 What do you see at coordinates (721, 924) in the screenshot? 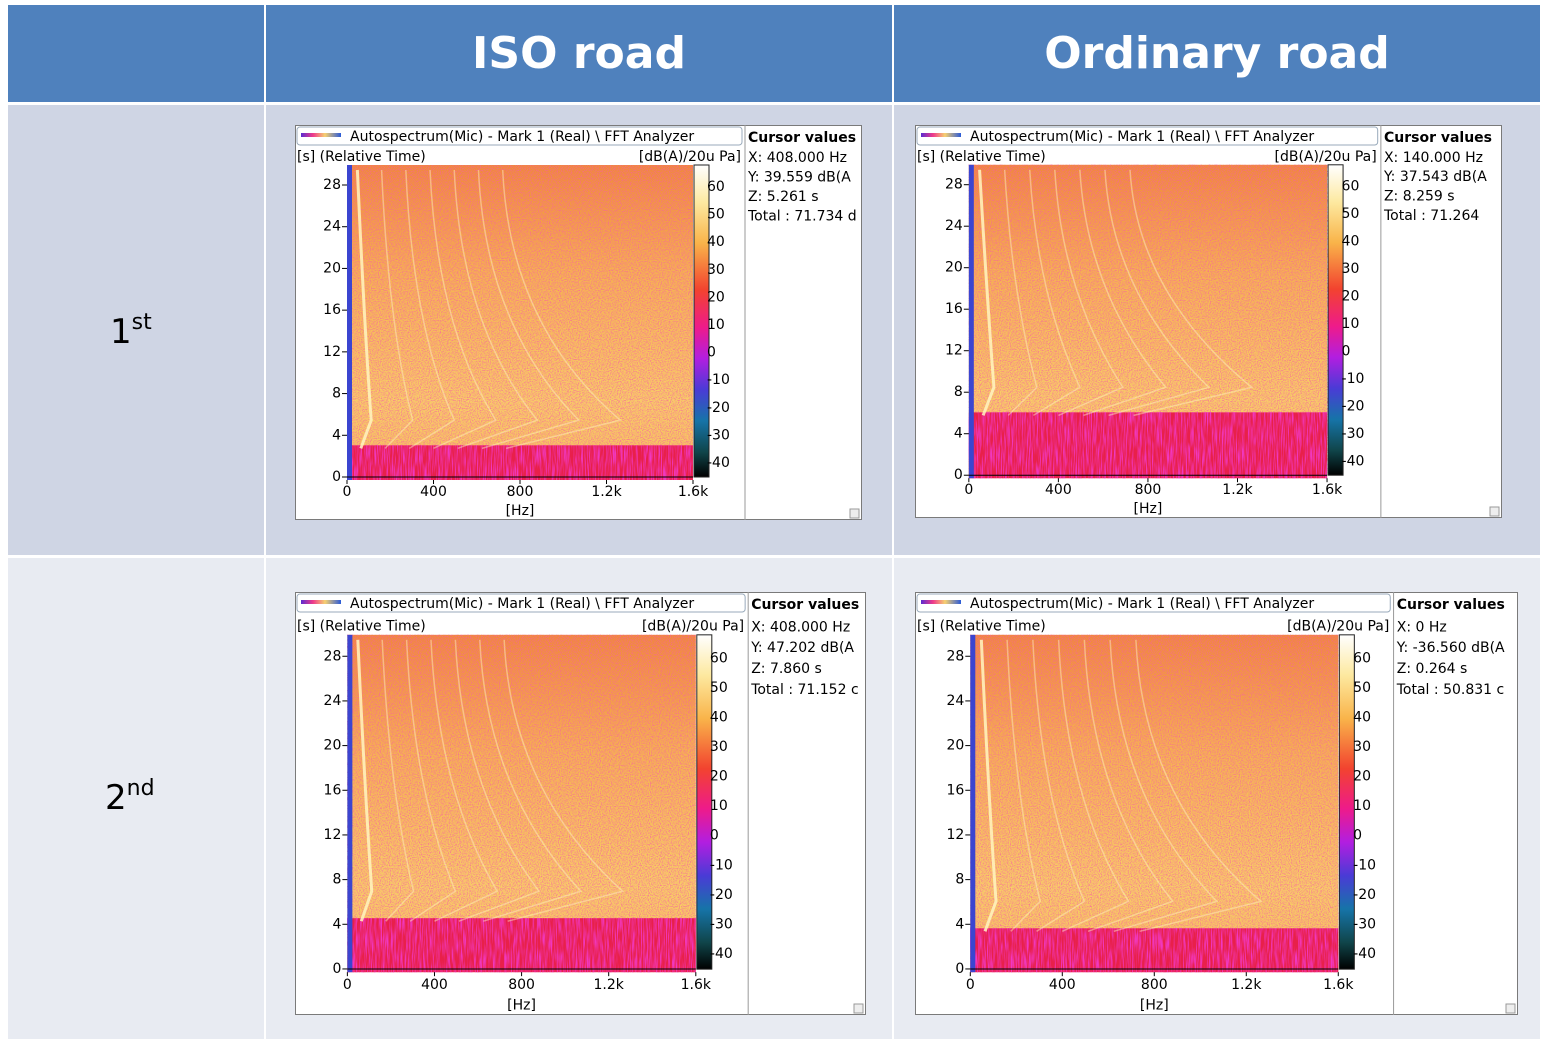
I see `colorbar-tick-label: -30` at bounding box center [721, 924].